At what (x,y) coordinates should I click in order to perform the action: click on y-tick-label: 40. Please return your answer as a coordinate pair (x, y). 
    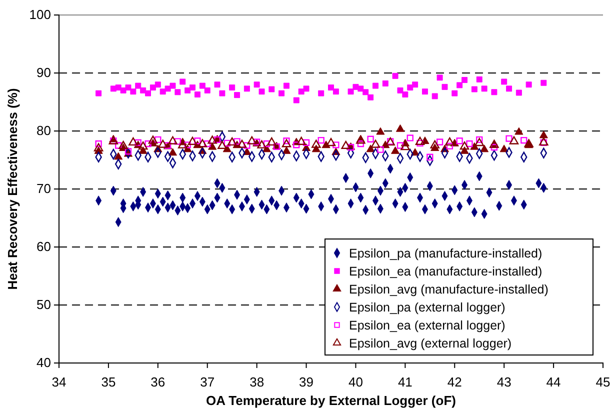
    Looking at the image, I should click on (43, 362).